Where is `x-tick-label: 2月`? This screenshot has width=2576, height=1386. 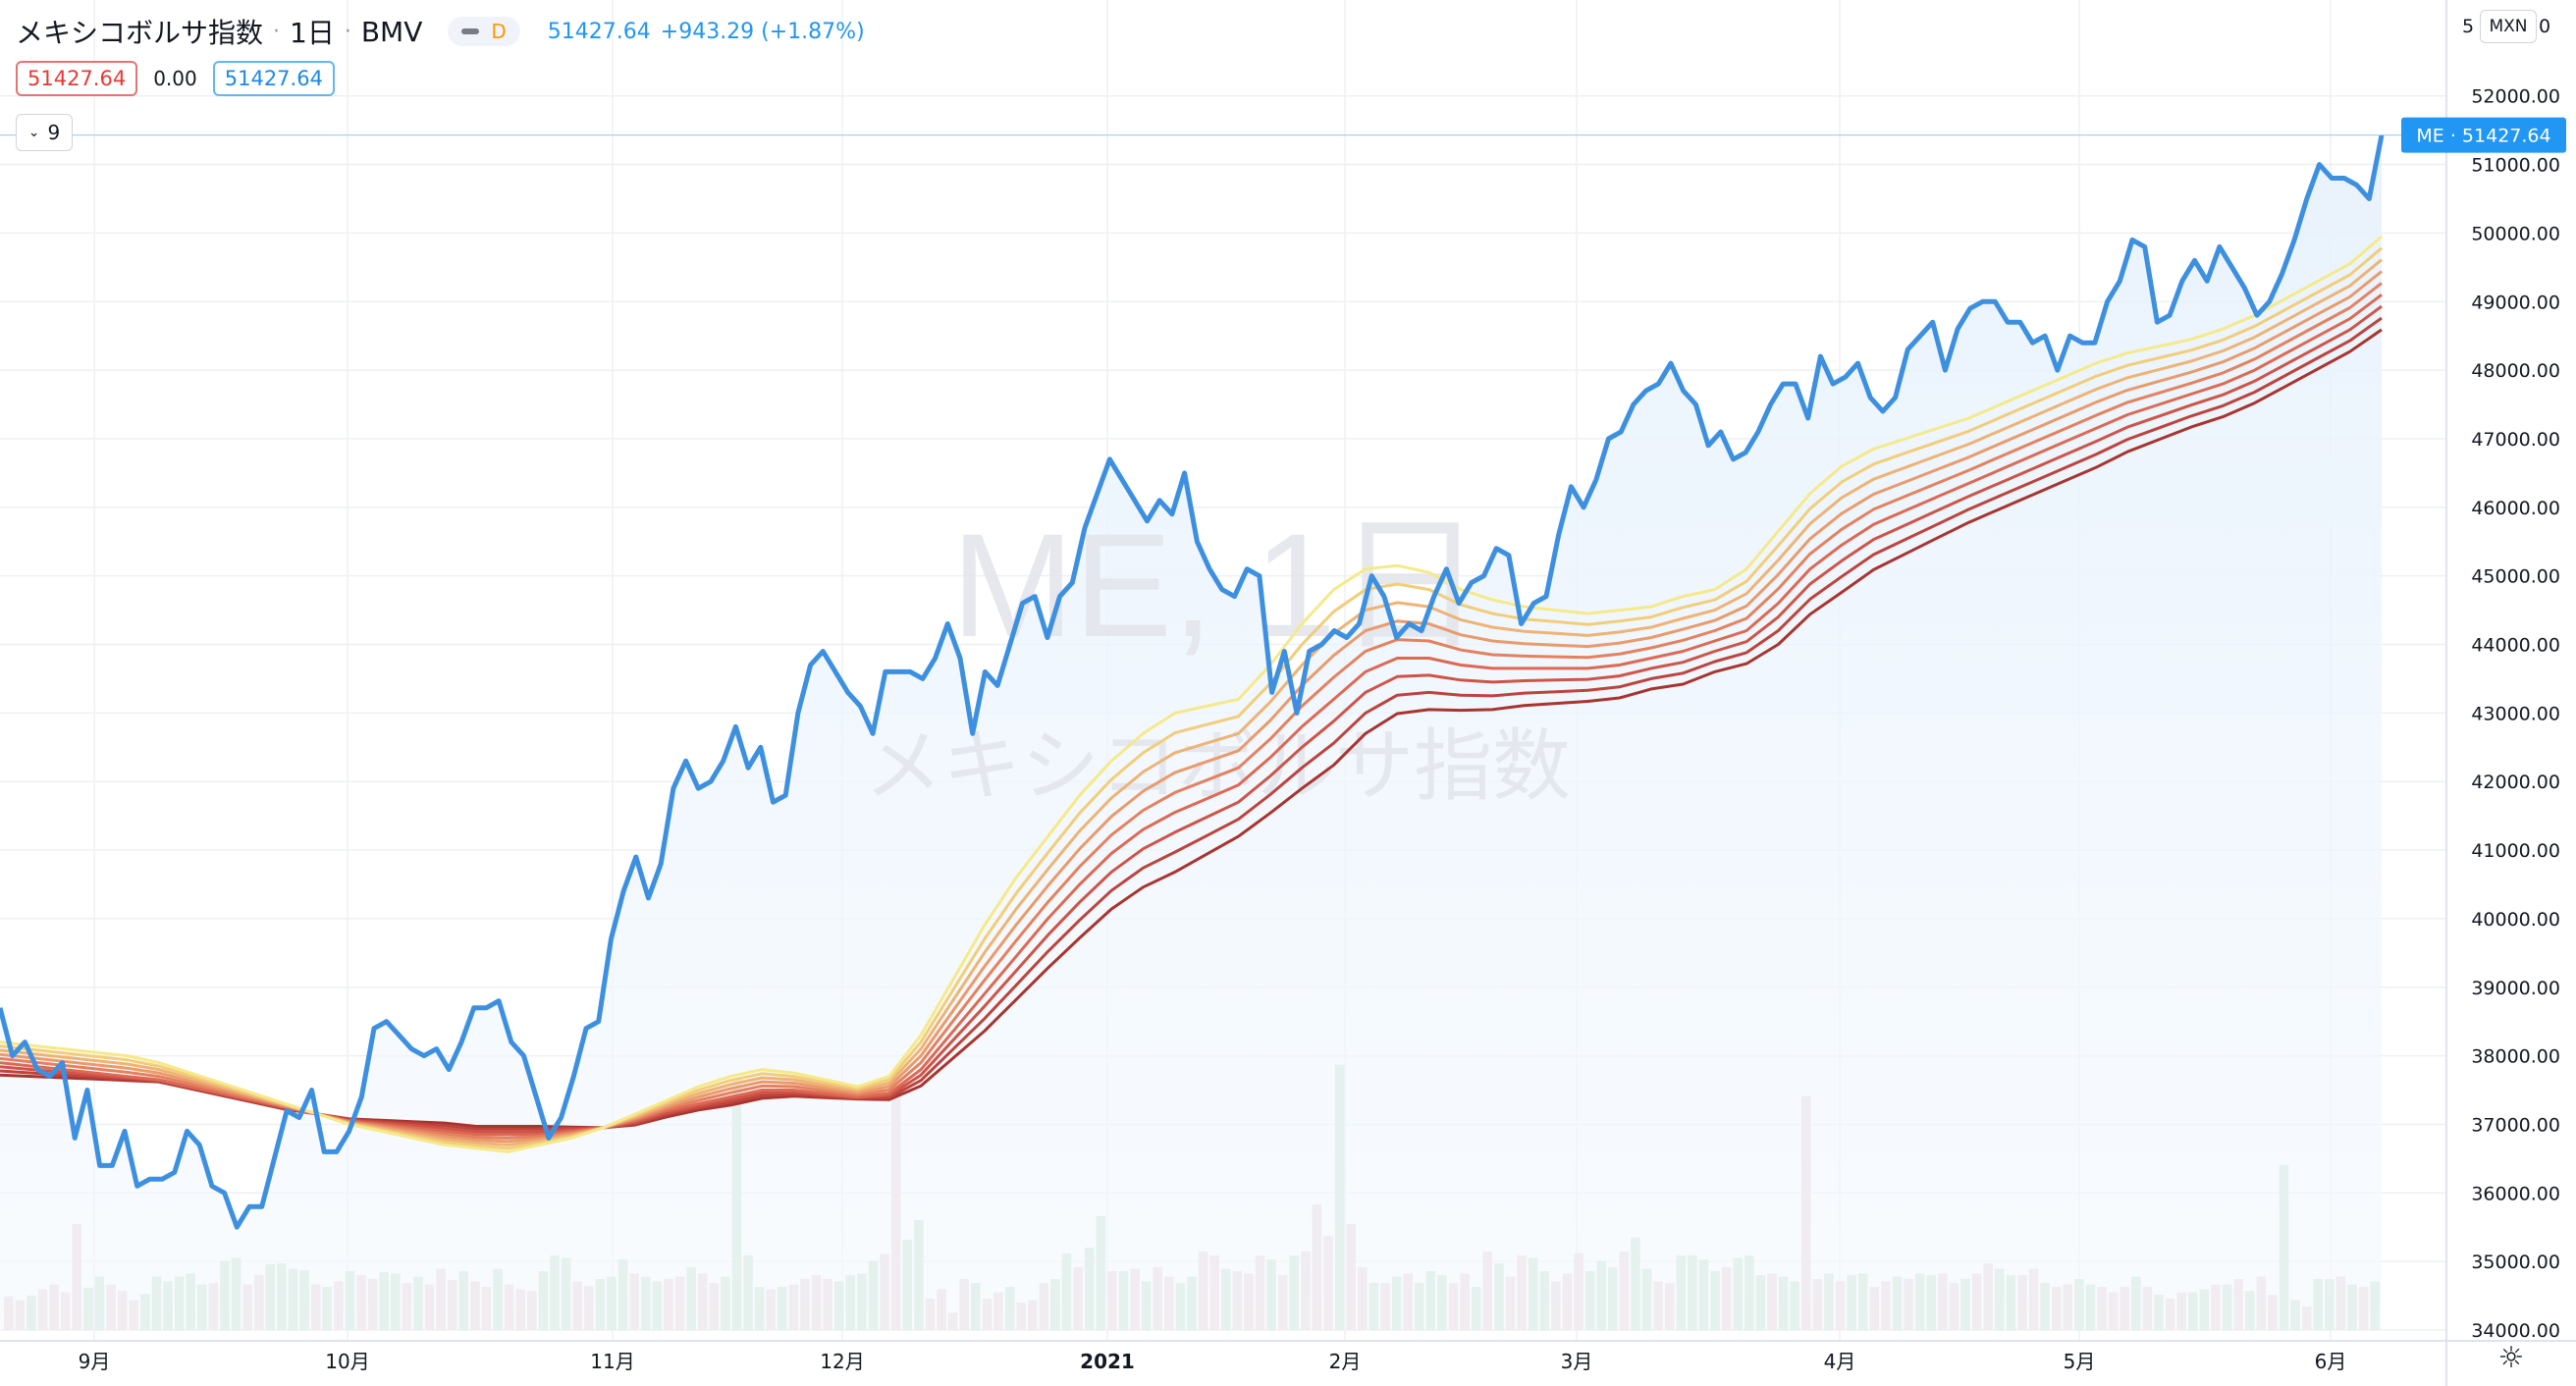 x-tick-label: 2月 is located at coordinates (1345, 1361).